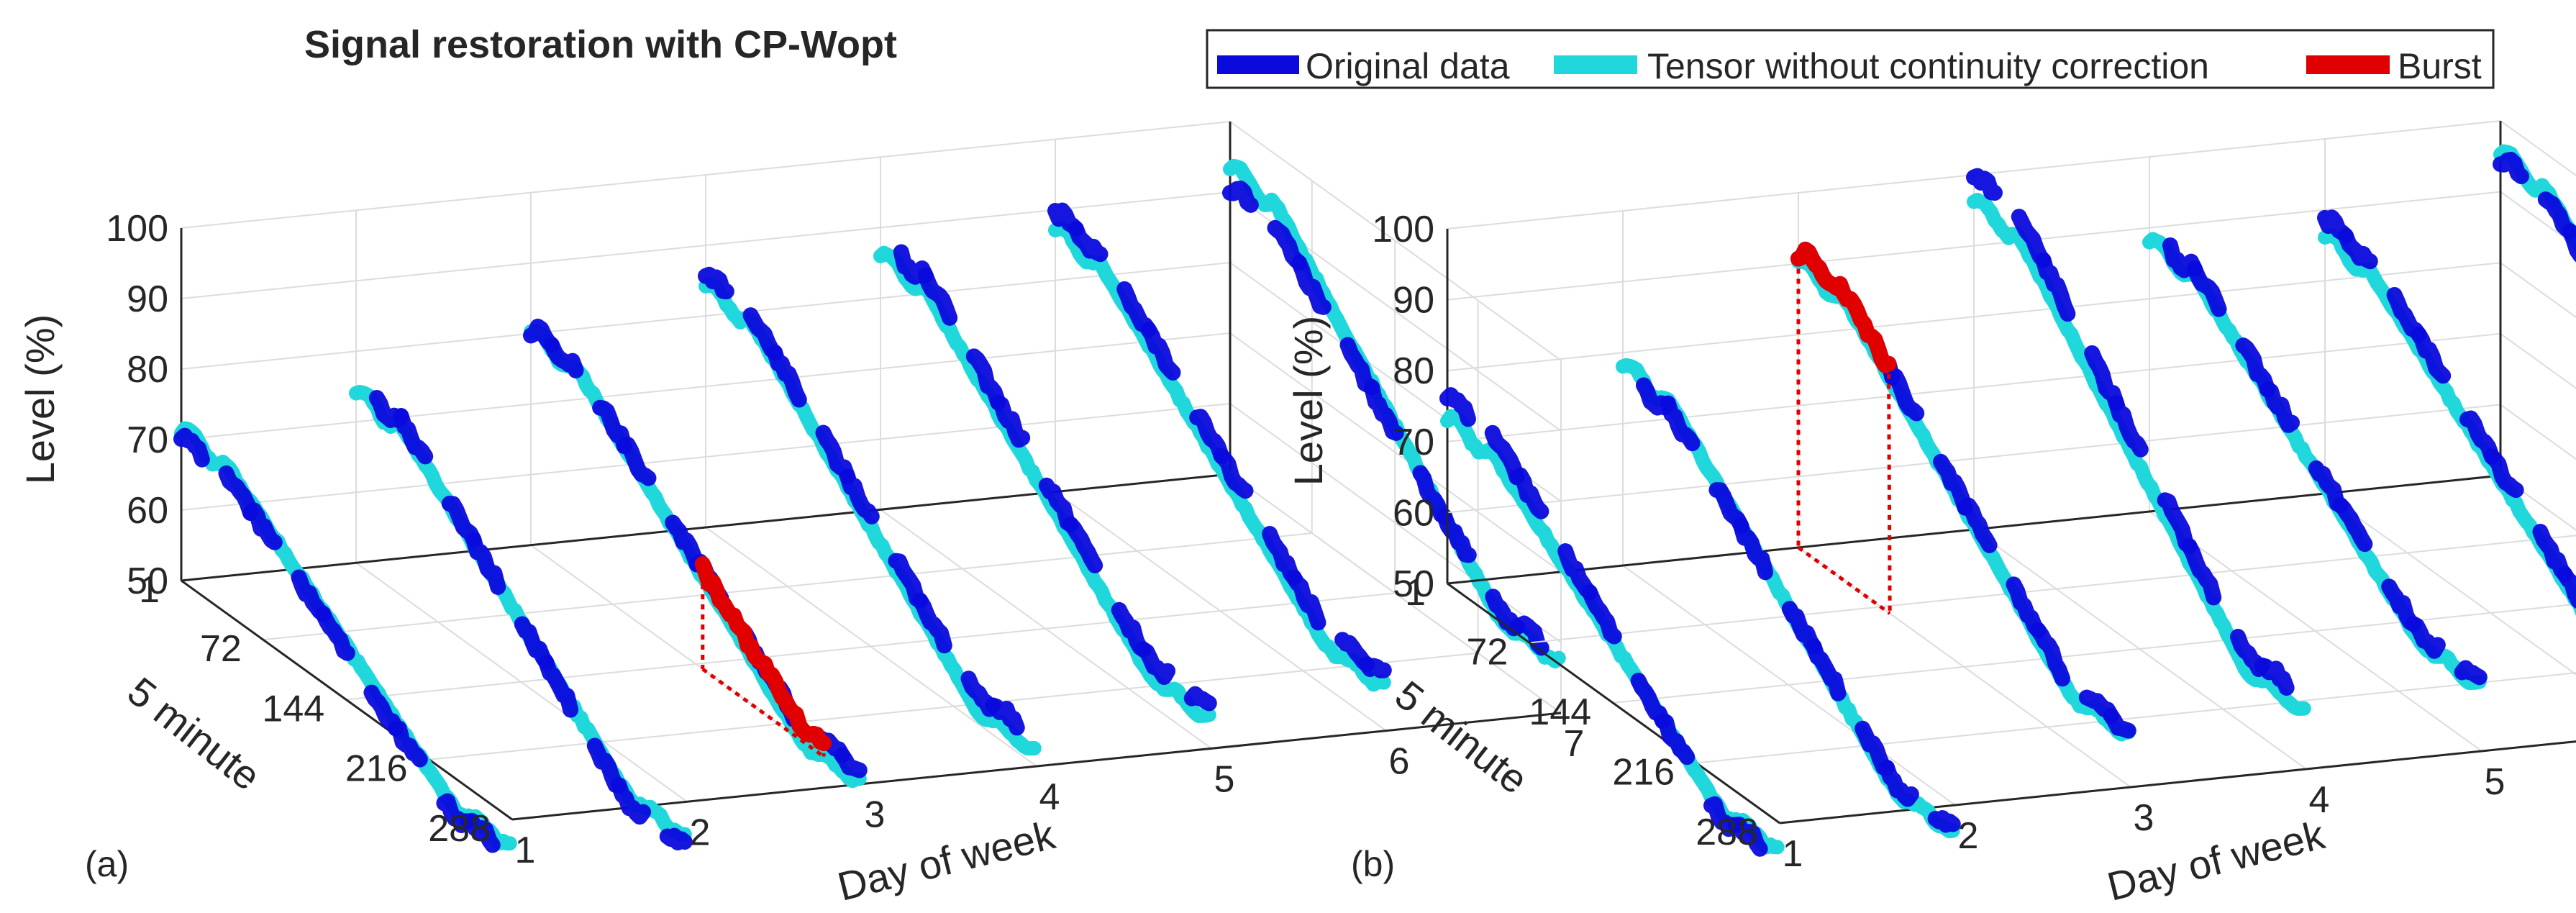  What do you see at coordinates (2144, 818) in the screenshot?
I see `x-tick-label: 3` at bounding box center [2144, 818].